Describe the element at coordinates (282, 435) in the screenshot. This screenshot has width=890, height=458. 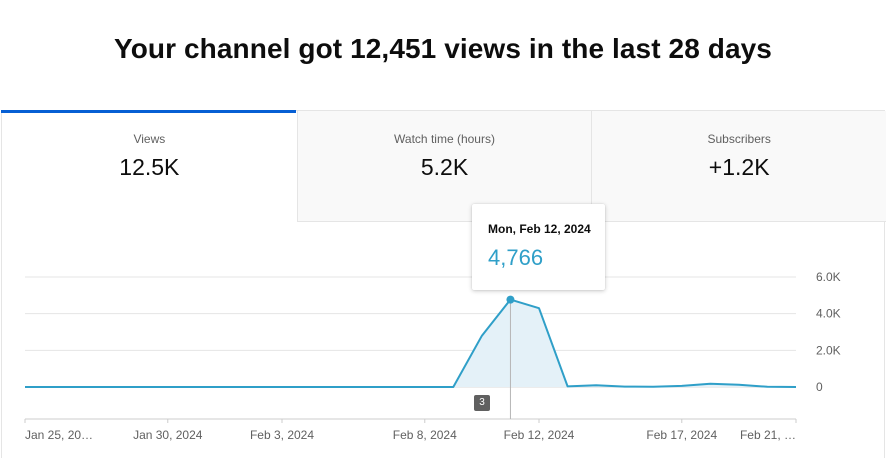
I see `x-tick-label: Feb 3, 2024` at that location.